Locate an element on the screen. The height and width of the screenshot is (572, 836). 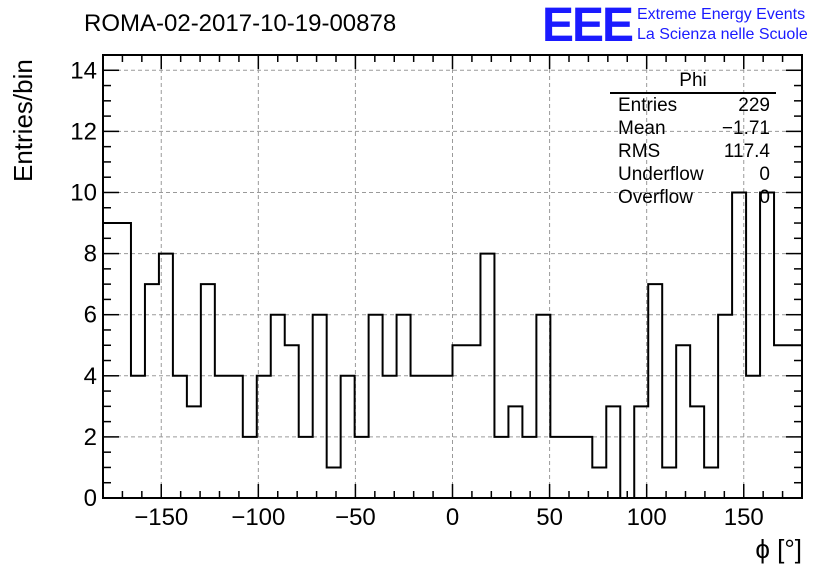
plot-title: ROMA-02-2017-10-19-00878 is located at coordinates (240, 23).